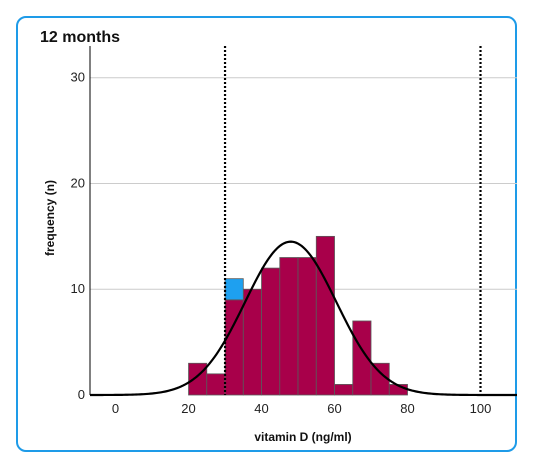  Describe the element at coordinates (78, 288) in the screenshot. I see `y-tick-label: 10` at that location.